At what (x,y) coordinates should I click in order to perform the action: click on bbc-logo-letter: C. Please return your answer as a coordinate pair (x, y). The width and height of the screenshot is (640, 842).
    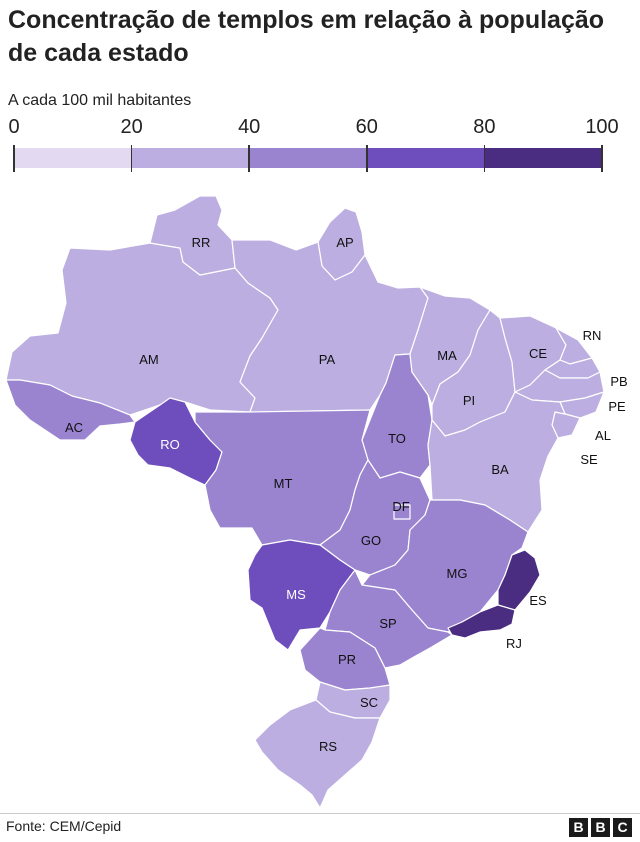
    Looking at the image, I should click on (622, 827).